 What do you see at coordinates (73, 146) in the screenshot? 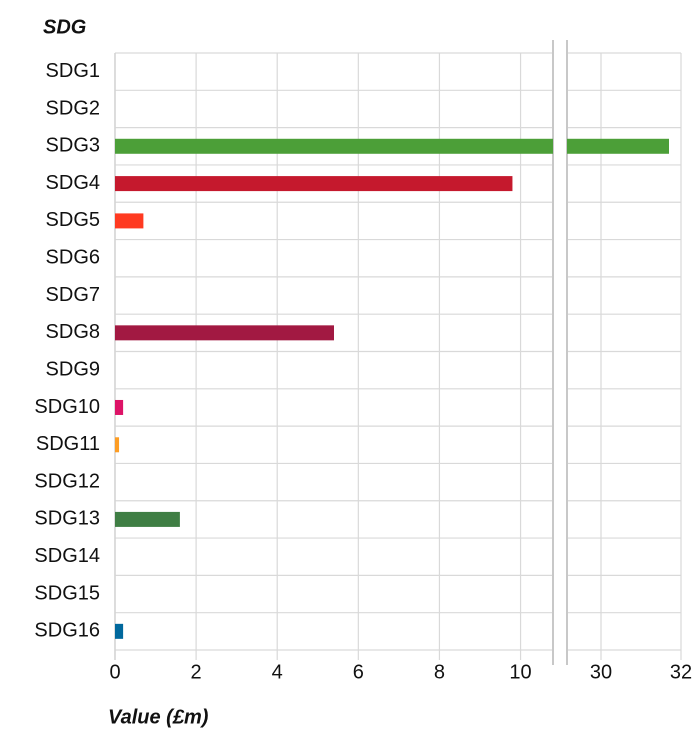
I see `y-tick-label: SDG3` at bounding box center [73, 146].